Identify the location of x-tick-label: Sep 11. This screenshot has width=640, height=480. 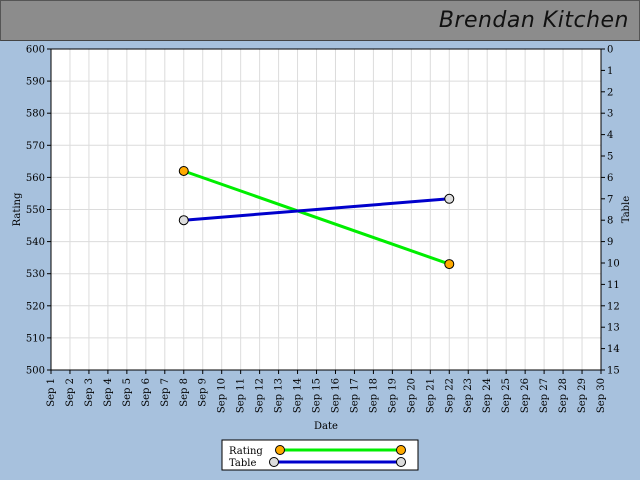
(241, 395).